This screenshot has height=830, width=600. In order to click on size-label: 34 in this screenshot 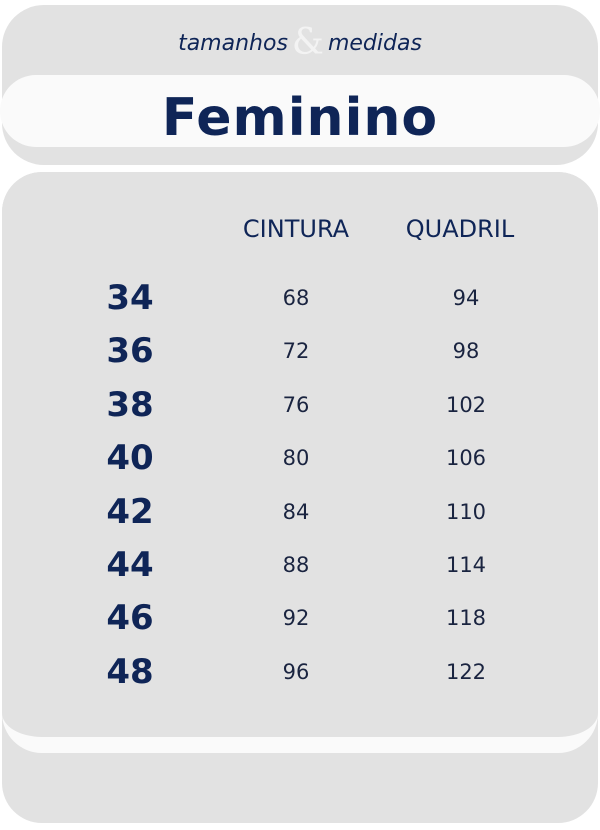, I will do `click(130, 298)`.